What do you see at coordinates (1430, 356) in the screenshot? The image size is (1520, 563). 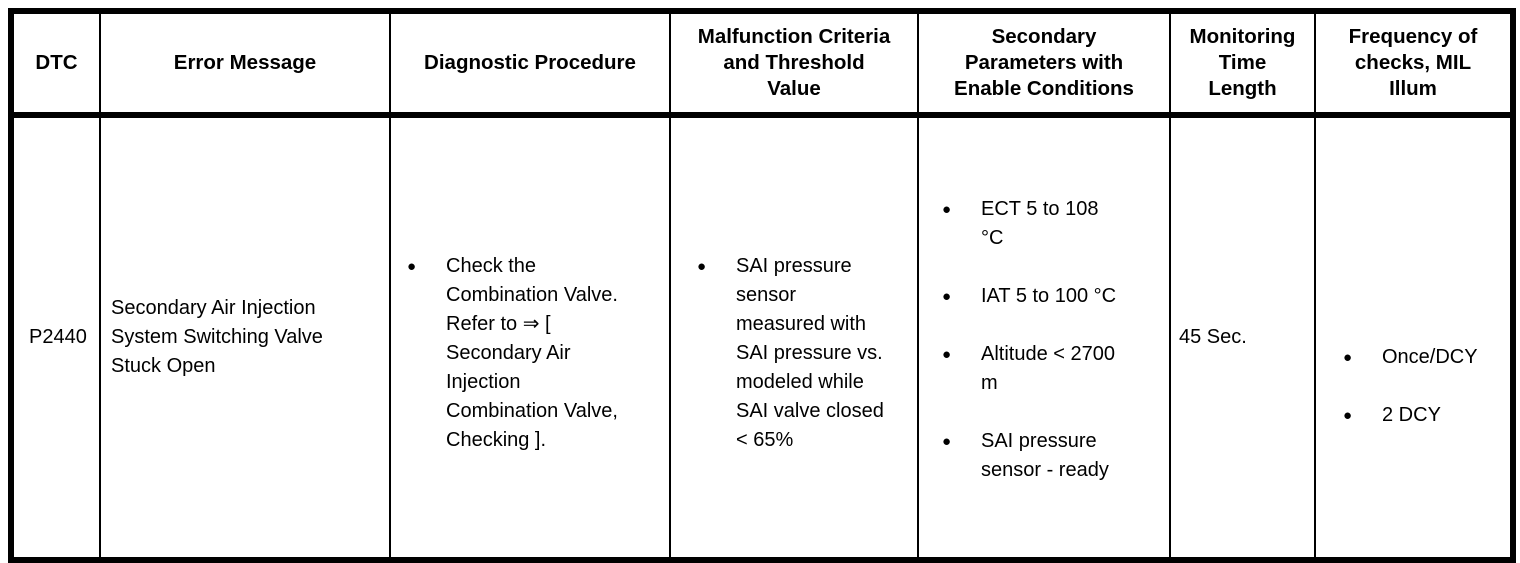 I see `frequency-once-dcy: Once/DCY` at bounding box center [1430, 356].